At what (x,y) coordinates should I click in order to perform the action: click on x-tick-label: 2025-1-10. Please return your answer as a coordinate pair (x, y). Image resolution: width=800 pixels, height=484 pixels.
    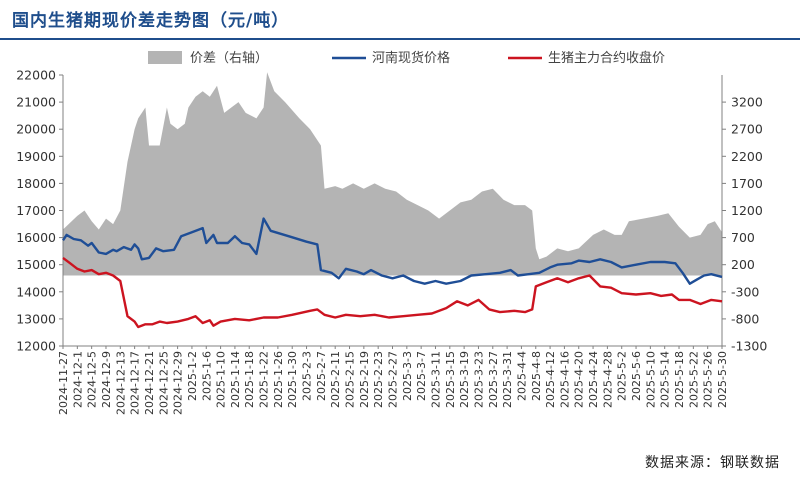
    Looking at the image, I should click on (221, 379).